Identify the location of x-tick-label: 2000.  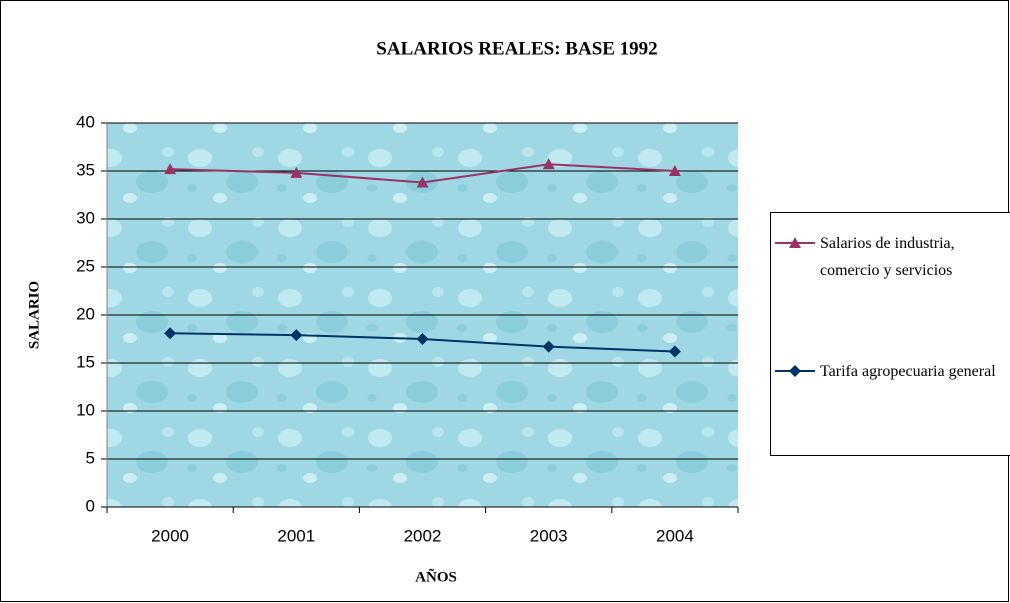
(170, 535).